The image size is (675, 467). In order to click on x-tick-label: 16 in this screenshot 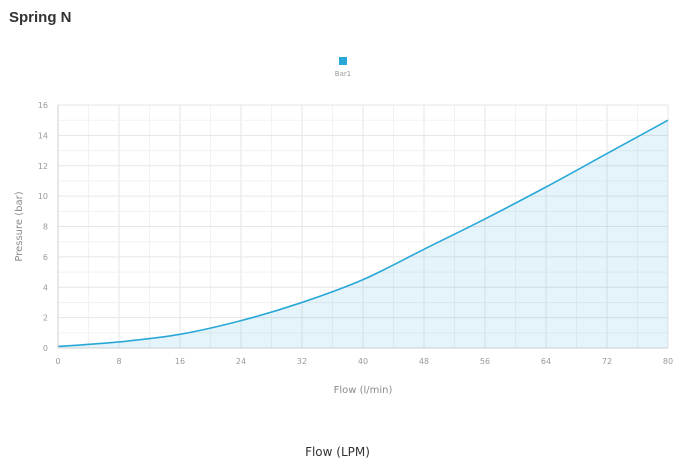, I will do `click(180, 361)`.